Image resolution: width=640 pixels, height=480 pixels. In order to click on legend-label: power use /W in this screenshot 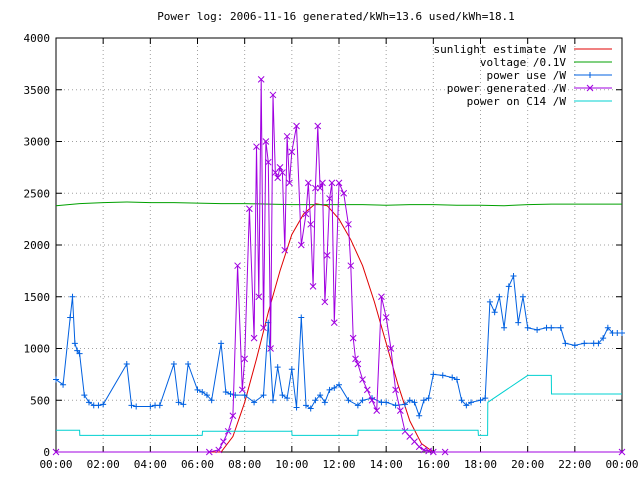, I will do `click(527, 75)`.